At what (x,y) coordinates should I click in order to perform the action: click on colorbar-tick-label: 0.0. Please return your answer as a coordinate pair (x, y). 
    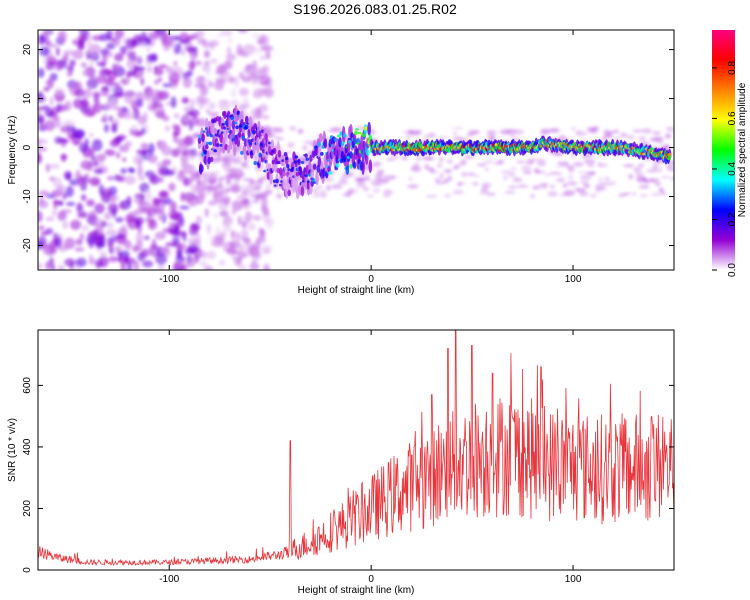
    Looking at the image, I should click on (732, 270).